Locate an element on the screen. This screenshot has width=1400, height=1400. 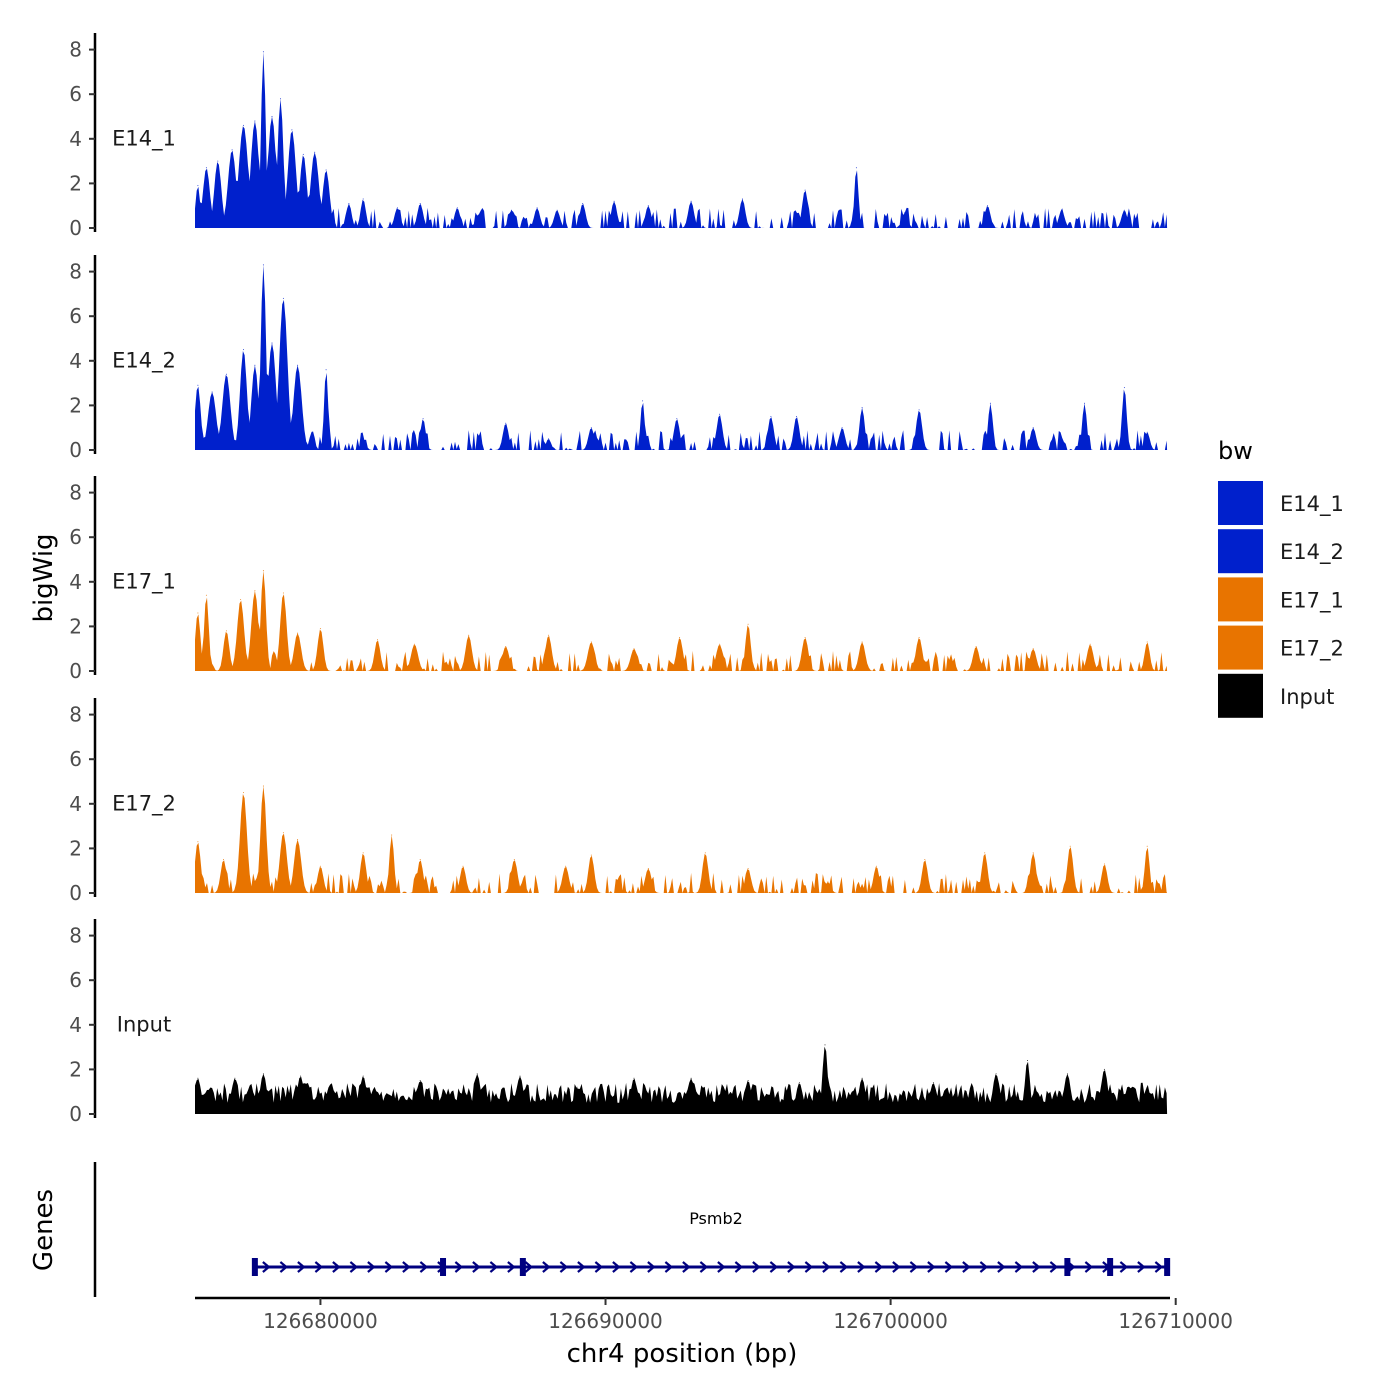
track-label: E17_2 is located at coordinates (144, 804).